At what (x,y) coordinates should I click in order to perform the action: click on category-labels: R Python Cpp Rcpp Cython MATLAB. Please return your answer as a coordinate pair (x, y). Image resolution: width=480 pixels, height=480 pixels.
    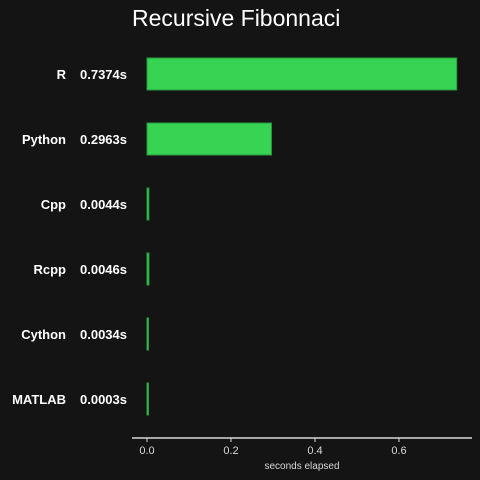
    Looking at the image, I should click on (39, 237).